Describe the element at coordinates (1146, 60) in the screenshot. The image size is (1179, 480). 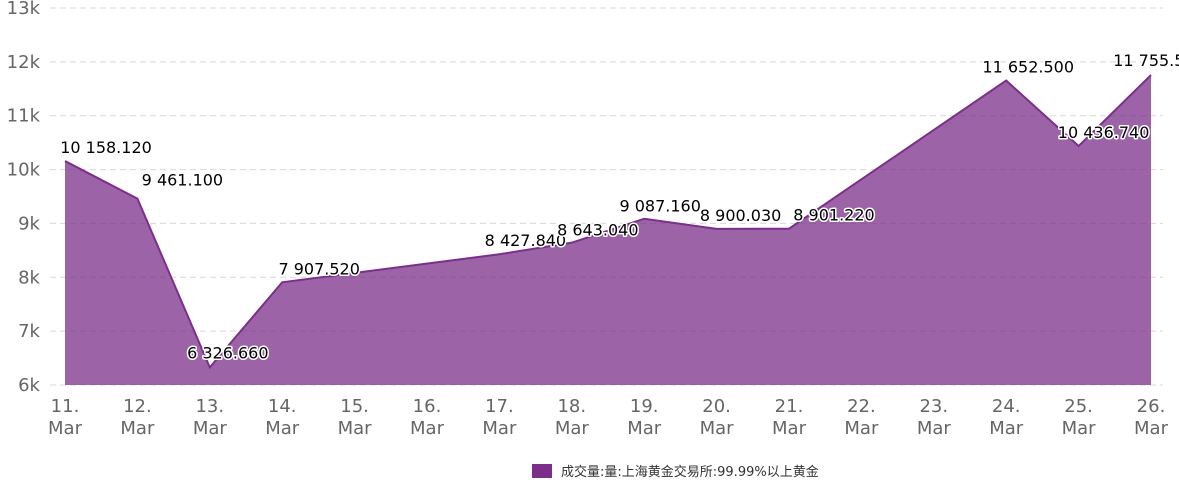
I see `data-label: 11 755.560` at that location.